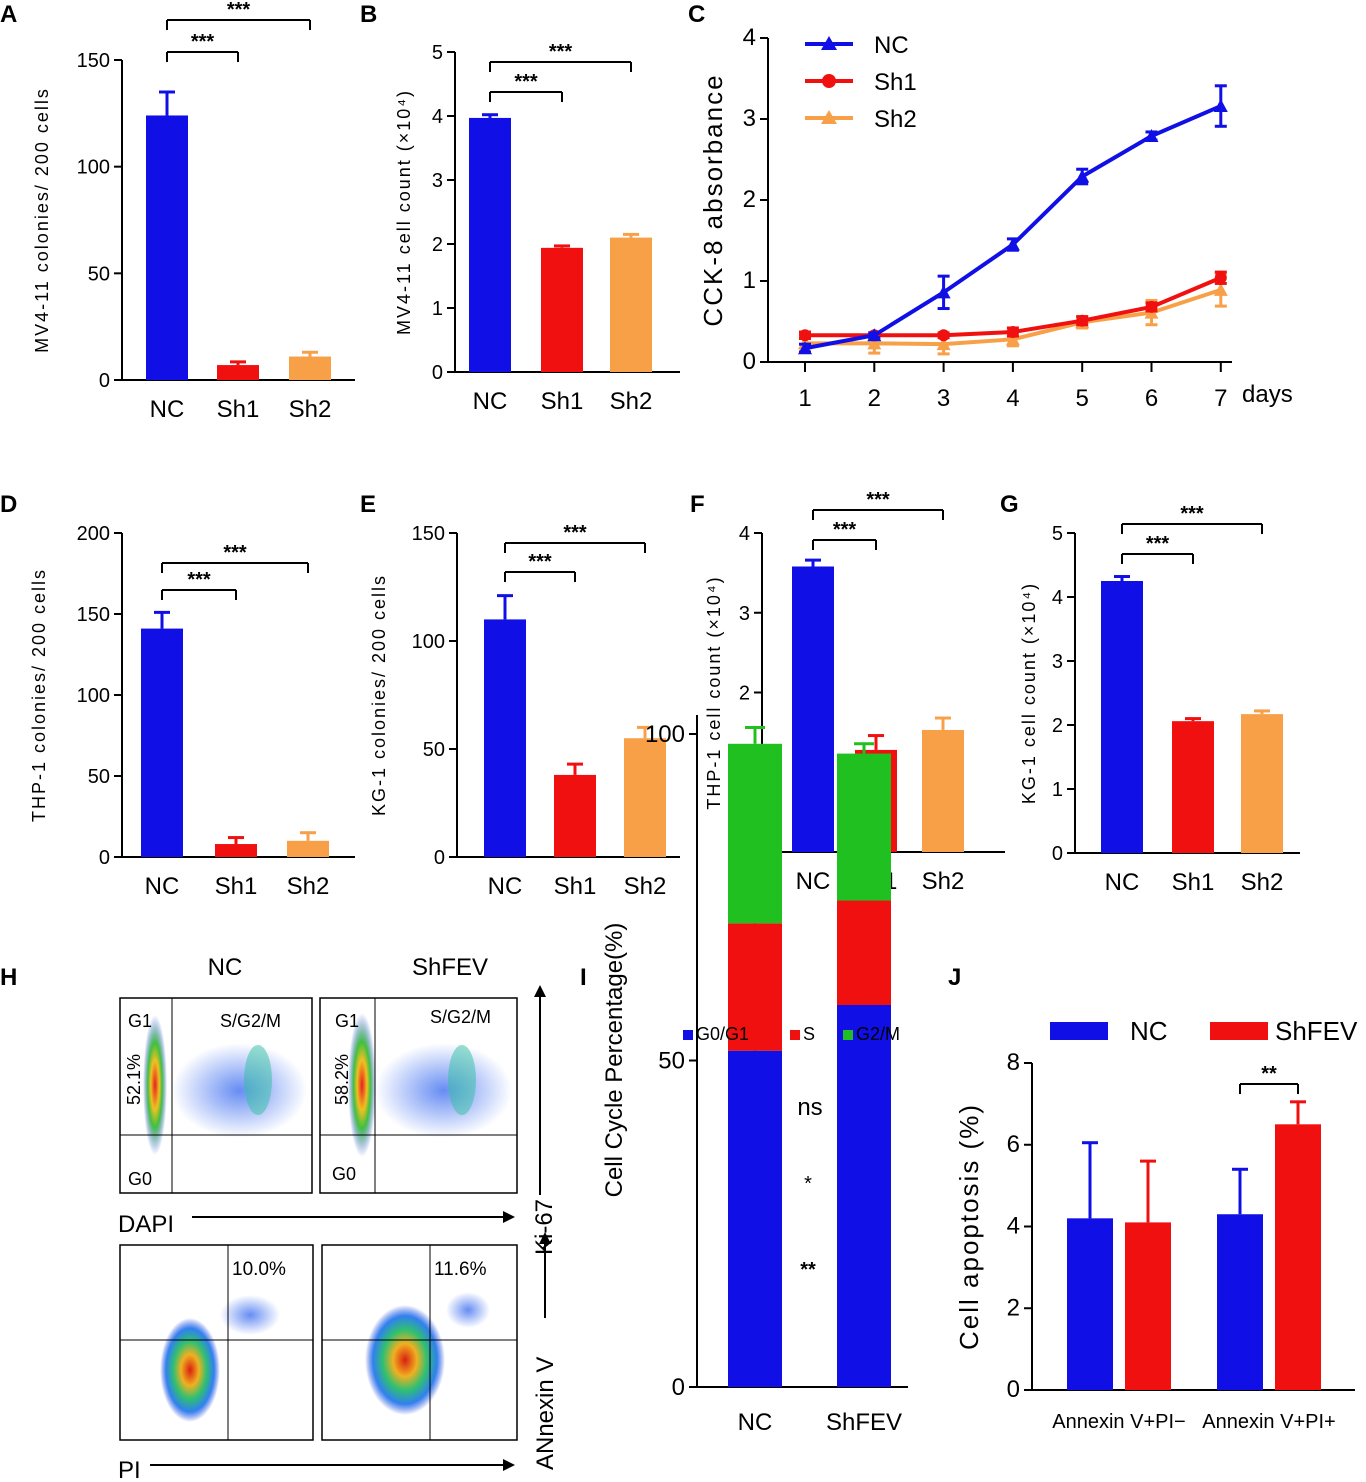  Describe the element at coordinates (808, 1184) in the screenshot. I see `significance-label: *` at that location.